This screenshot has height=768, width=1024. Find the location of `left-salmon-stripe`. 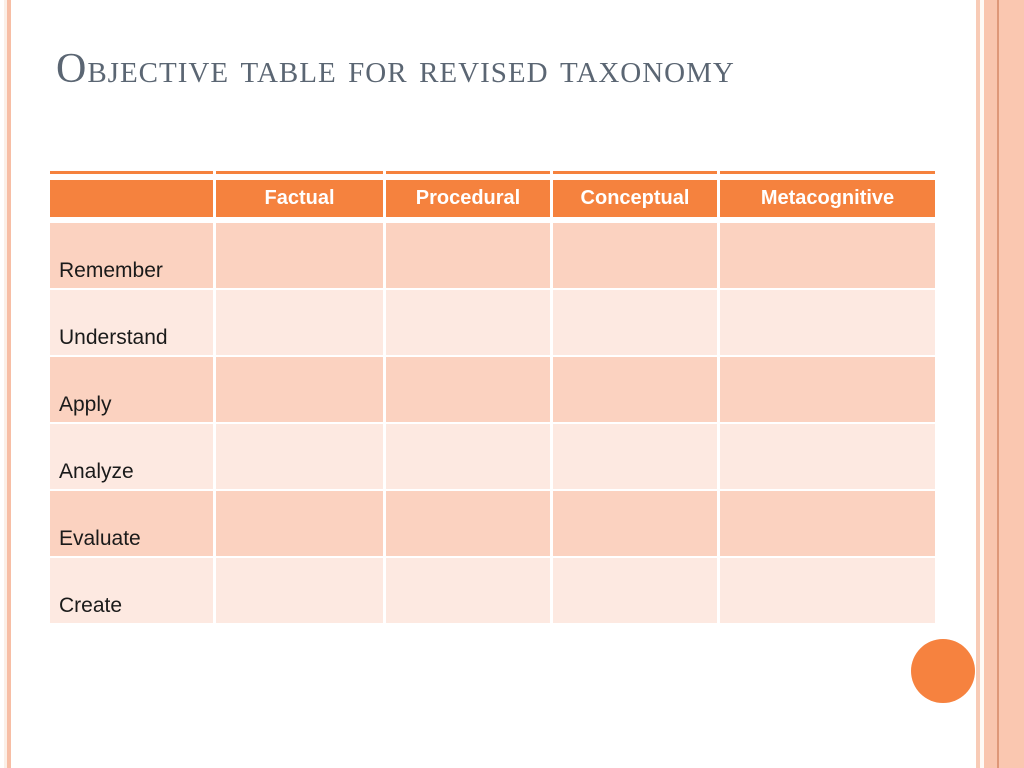

left-salmon-stripe is located at coordinates (9, 384).